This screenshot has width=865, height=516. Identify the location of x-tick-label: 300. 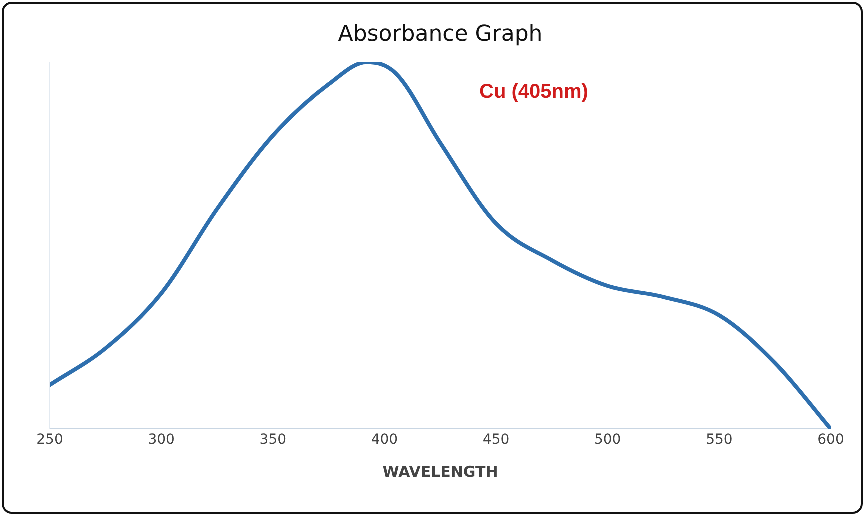
(161, 440).